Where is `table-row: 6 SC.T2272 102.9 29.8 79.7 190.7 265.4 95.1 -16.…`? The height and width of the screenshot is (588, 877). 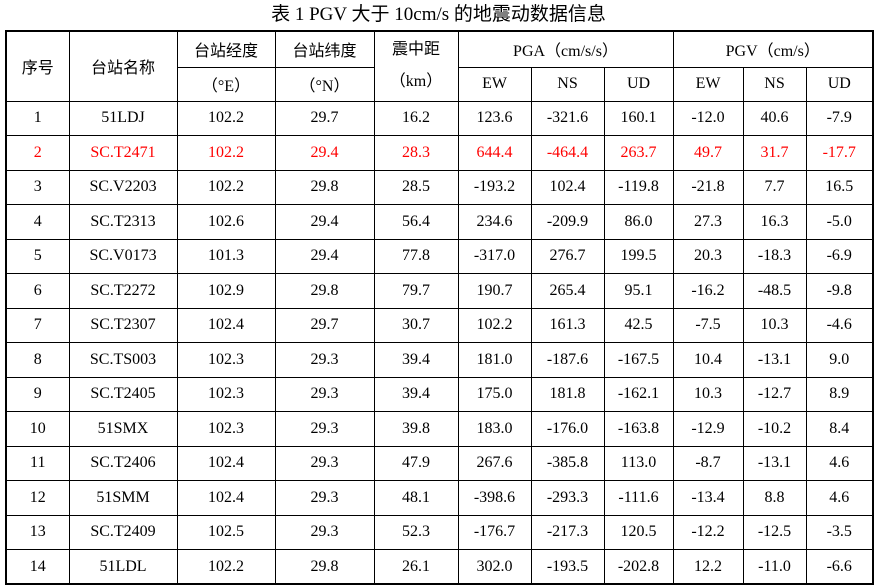
table-row: 6 SC.T2272 102.9 29.8 79.7 190.7 265.4 95.1 -16.… is located at coordinates (439, 291).